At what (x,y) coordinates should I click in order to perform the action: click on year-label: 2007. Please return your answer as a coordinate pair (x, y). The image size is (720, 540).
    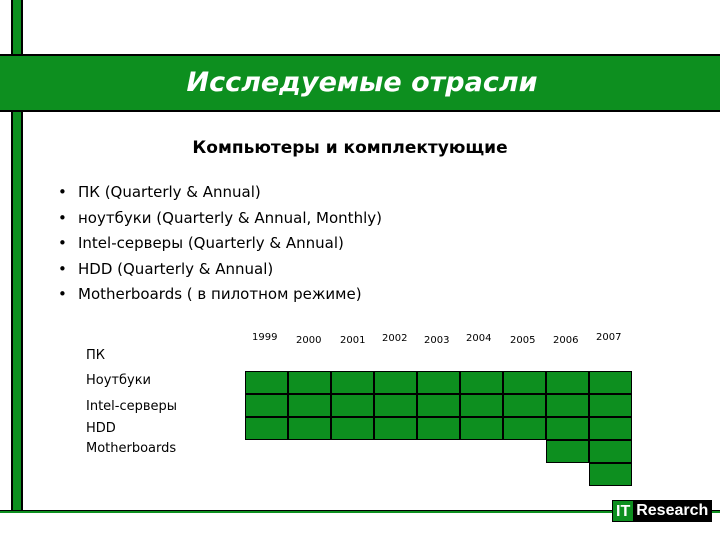
    Looking at the image, I should click on (609, 337).